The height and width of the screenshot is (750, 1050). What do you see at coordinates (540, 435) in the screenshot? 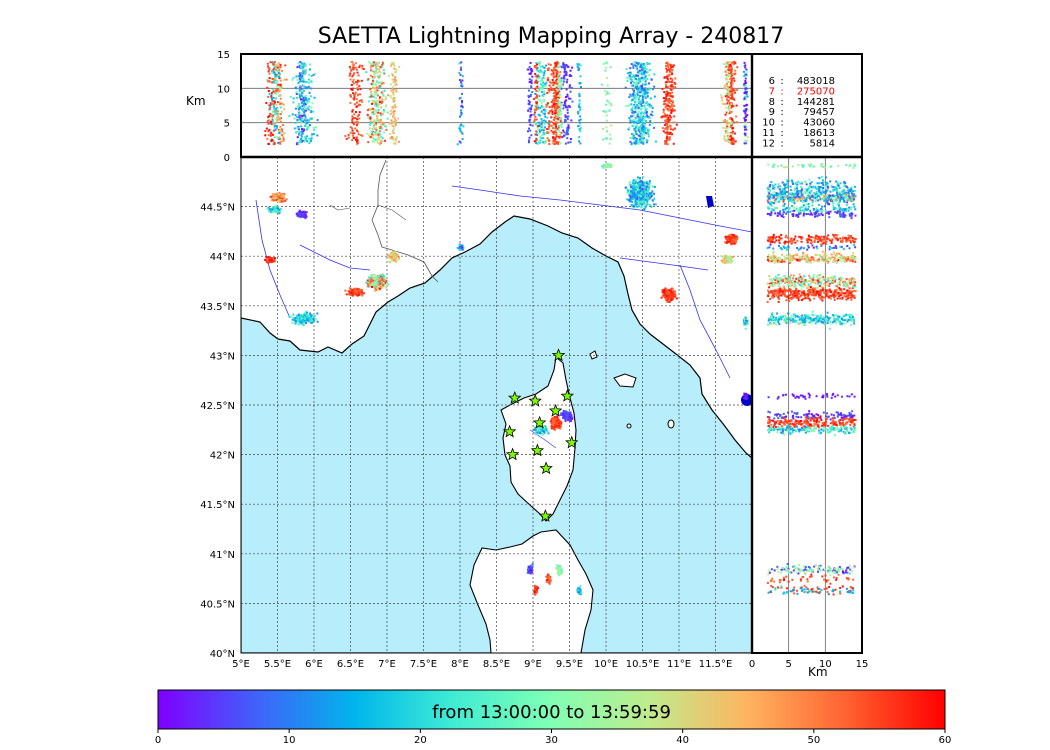
I see `lma-stations` at bounding box center [540, 435].